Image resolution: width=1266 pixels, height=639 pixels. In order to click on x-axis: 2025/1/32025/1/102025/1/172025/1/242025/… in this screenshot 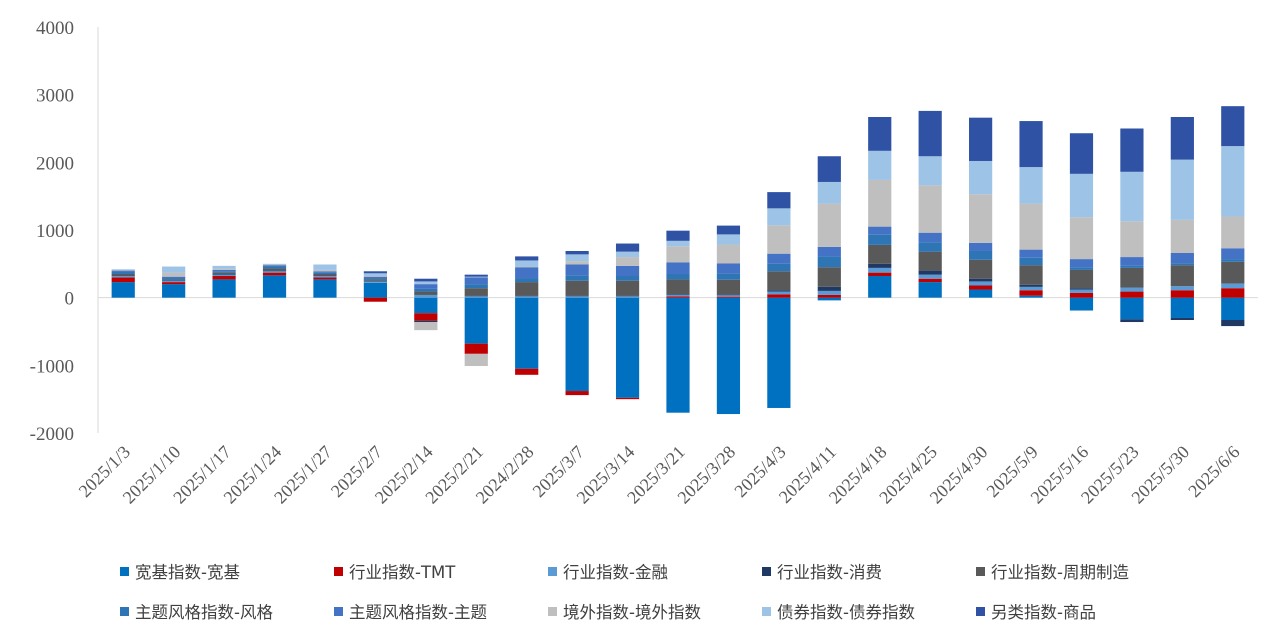, I will do `click(659, 475)`.